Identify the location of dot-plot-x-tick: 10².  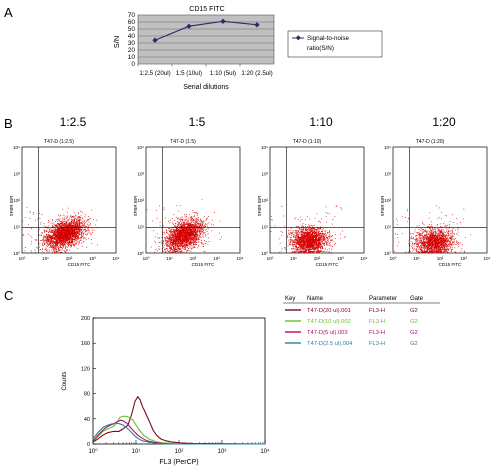
(193, 258).